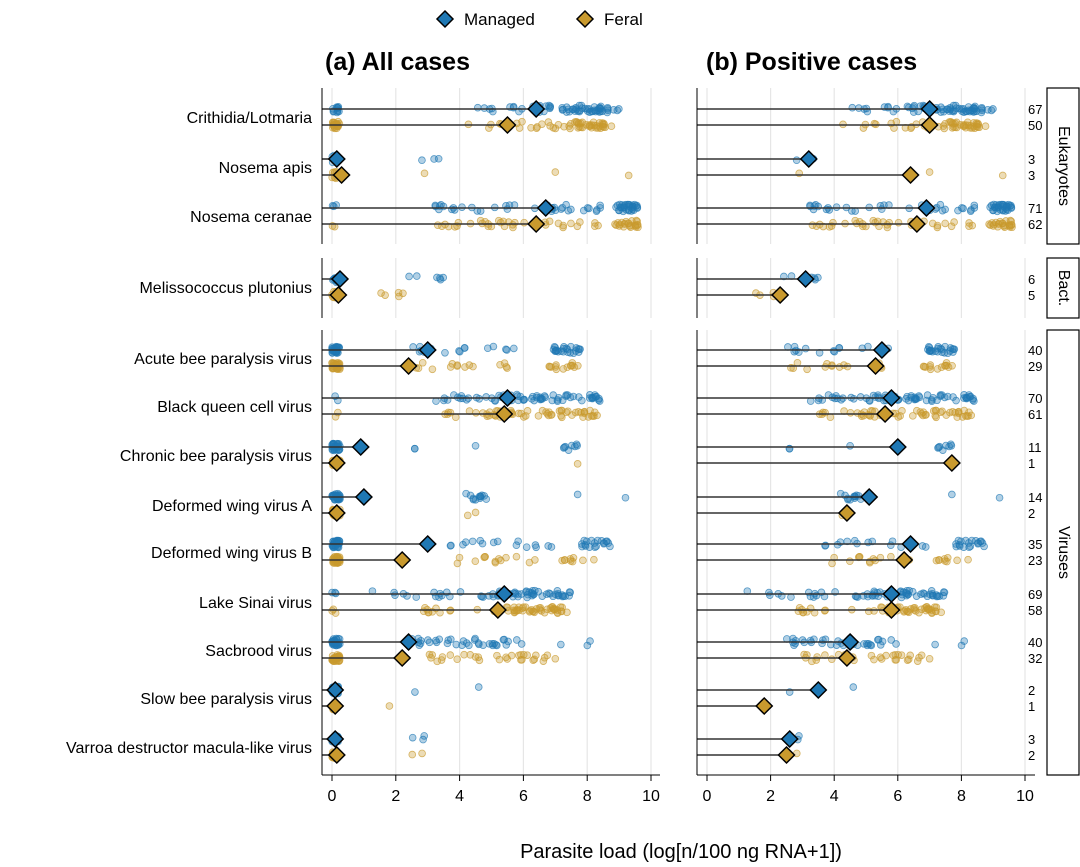  I want to click on count-label-managed: 40, so click(1035, 642).